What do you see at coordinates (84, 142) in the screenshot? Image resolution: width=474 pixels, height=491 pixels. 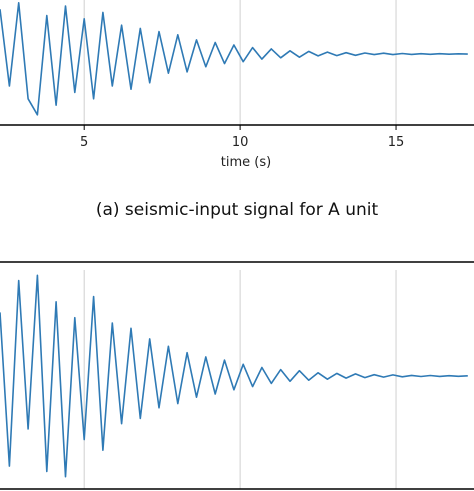 I see `chart-a-x-tick-label: 5` at bounding box center [84, 142].